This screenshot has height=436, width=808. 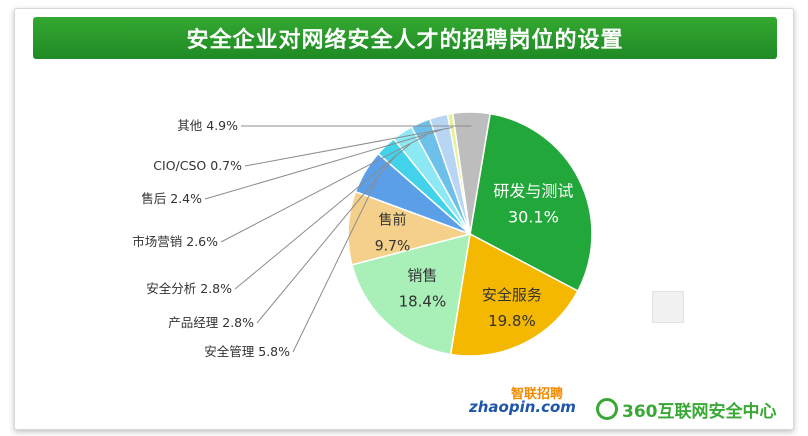 What do you see at coordinates (247, 351) in the screenshot?
I see `outer-slice-label: 安全管理 5.8%` at bounding box center [247, 351].